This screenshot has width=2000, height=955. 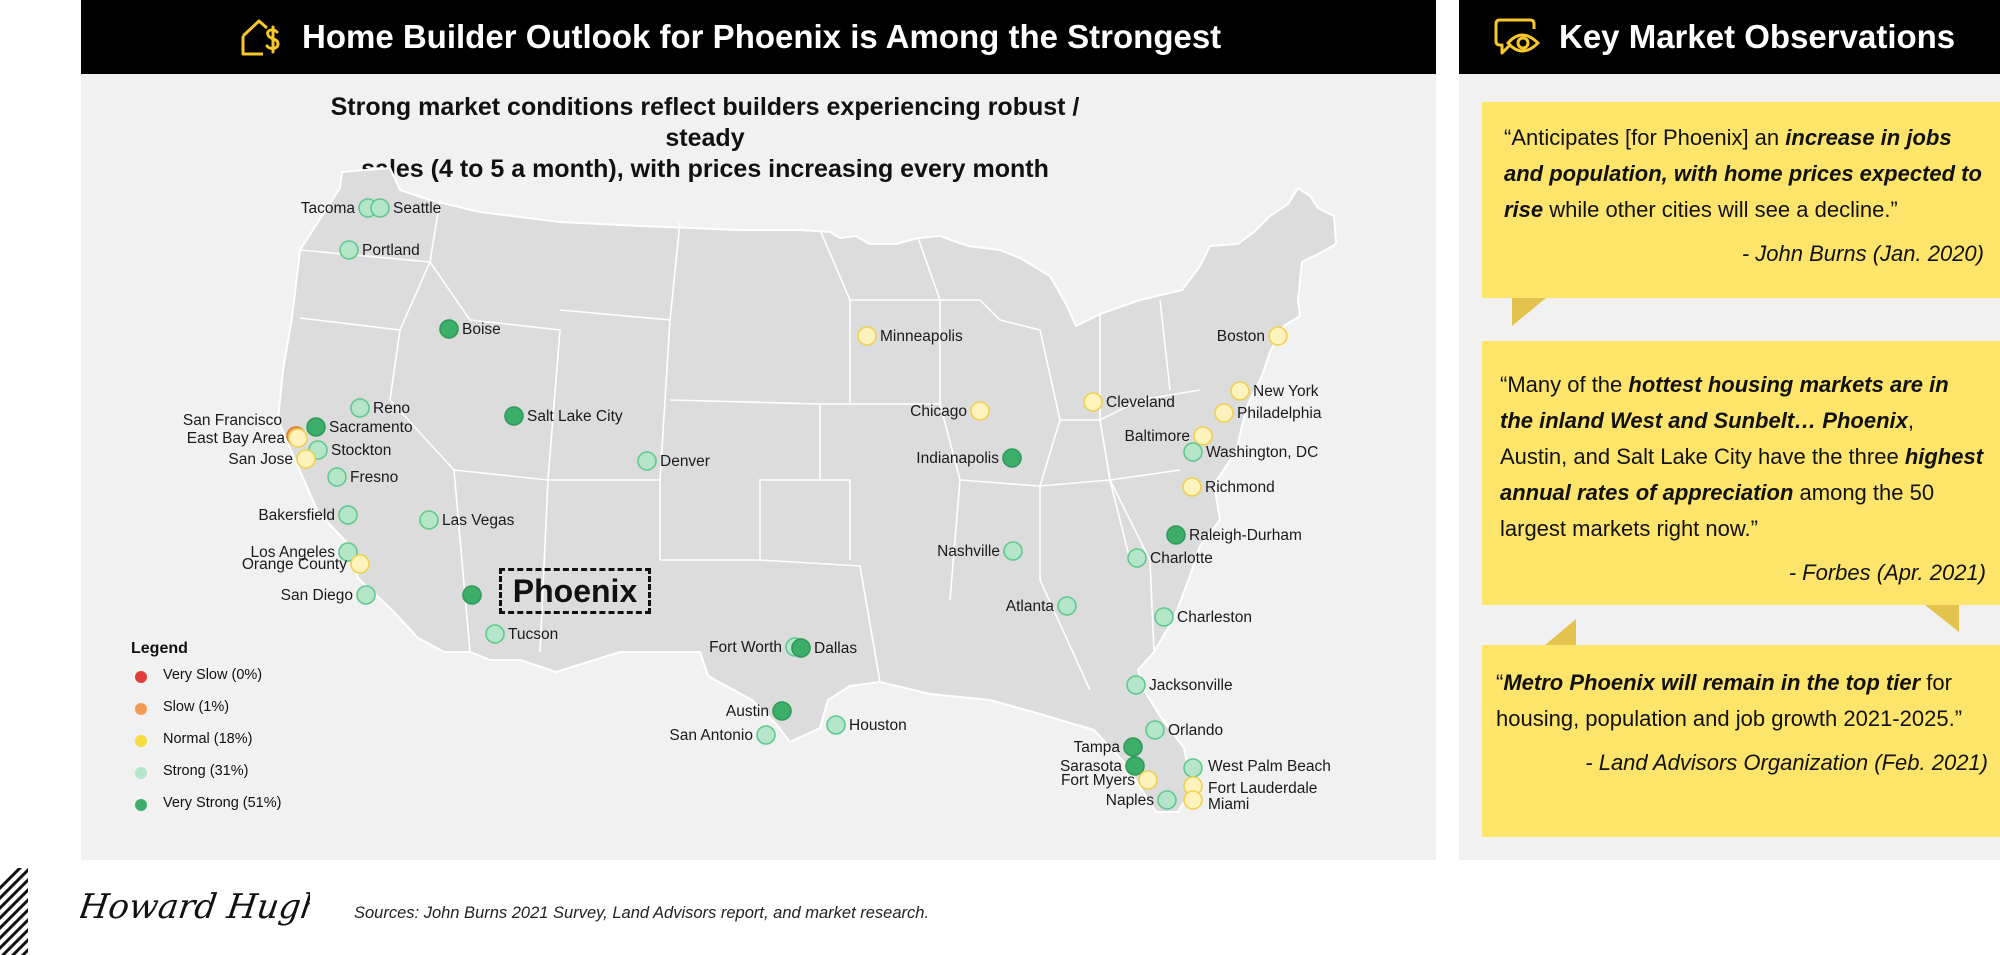 What do you see at coordinates (968, 551) in the screenshot?
I see `label-nashville: Nashville` at bounding box center [968, 551].